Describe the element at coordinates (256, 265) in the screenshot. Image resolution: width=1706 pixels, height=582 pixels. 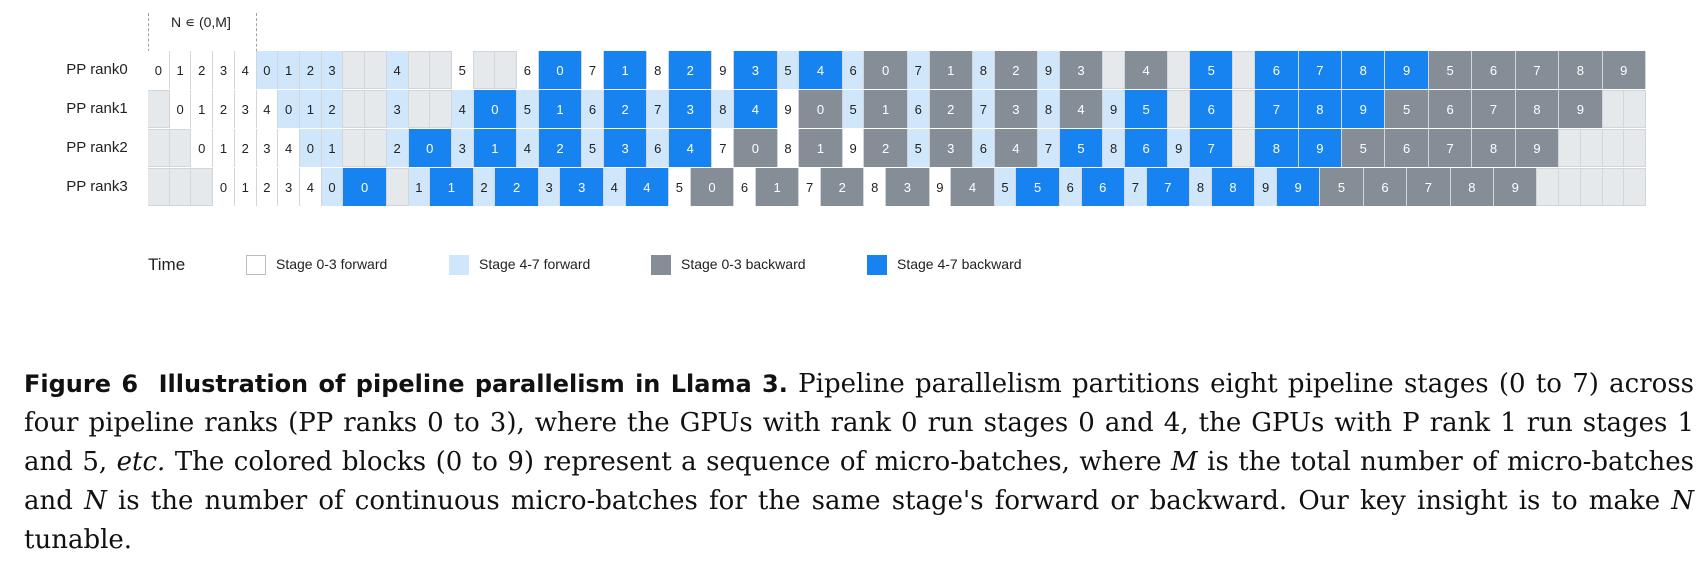
I see `legend-swatch` at that location.